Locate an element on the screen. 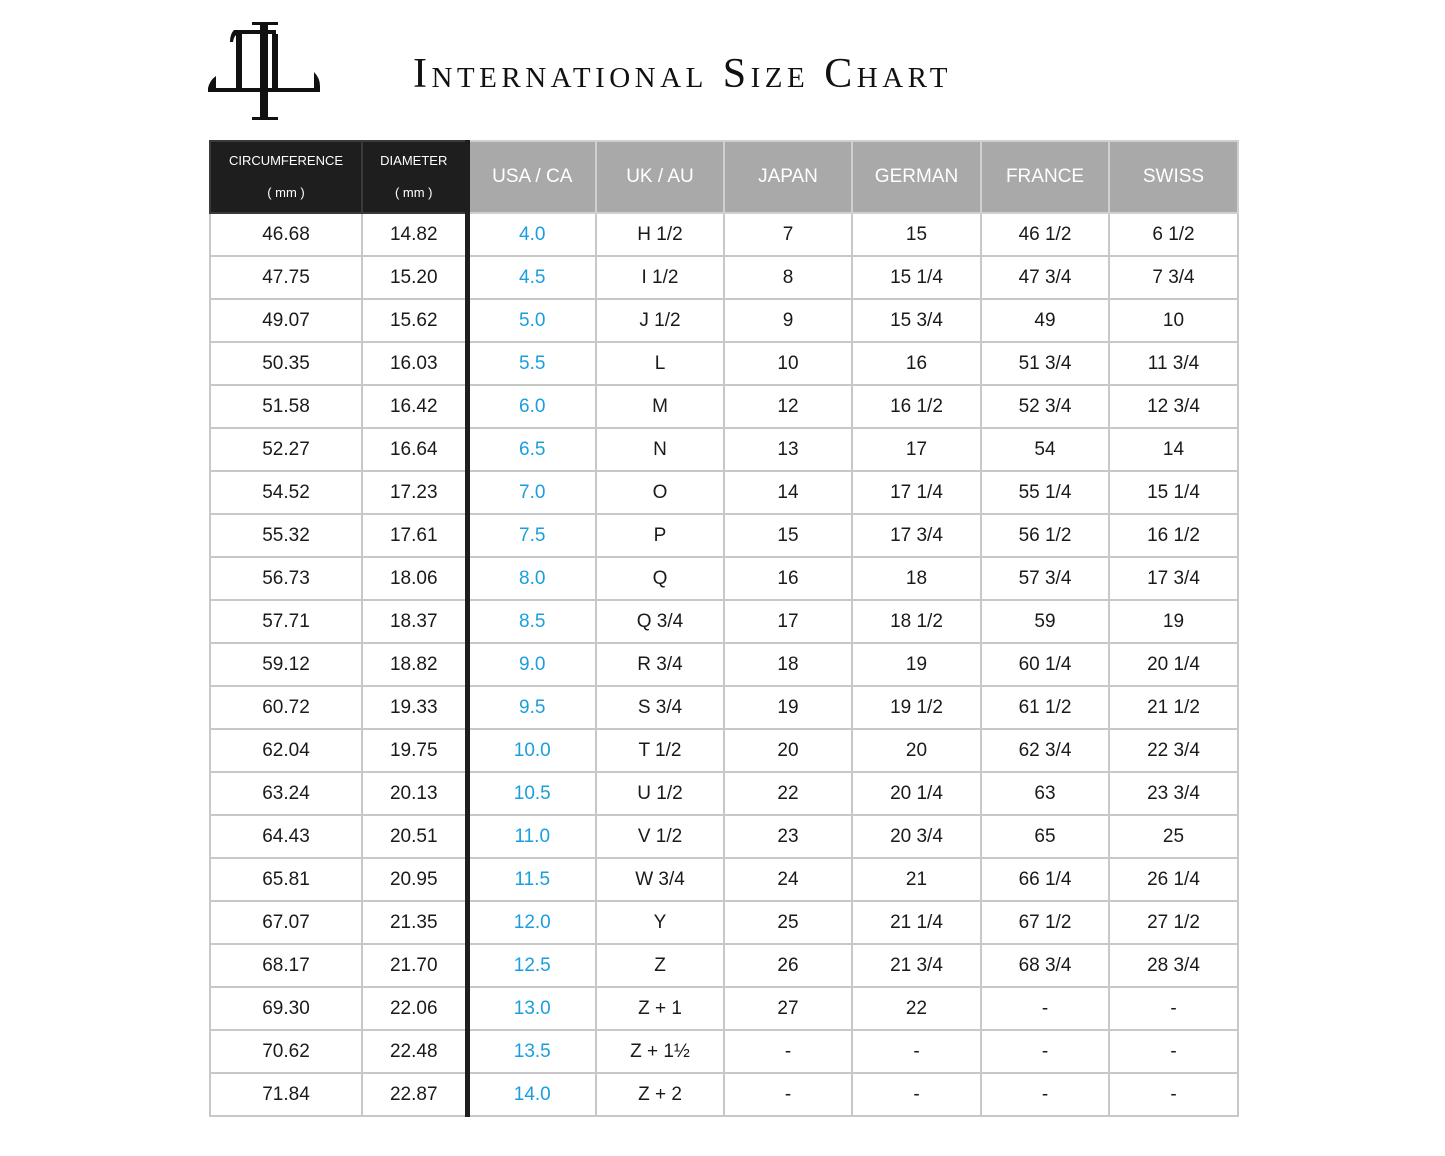  table-row: 59.12 18.82 9.0 R 3/4 18 19 60 1/4 20 1/4 is located at coordinates (724, 664).